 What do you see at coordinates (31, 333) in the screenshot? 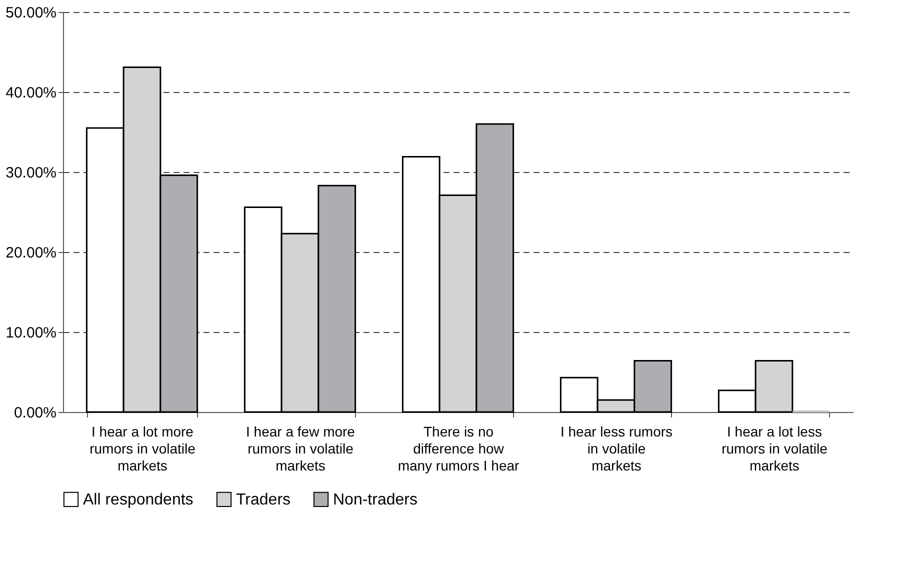
I see `y-tick-label: 10.00%` at bounding box center [31, 333].